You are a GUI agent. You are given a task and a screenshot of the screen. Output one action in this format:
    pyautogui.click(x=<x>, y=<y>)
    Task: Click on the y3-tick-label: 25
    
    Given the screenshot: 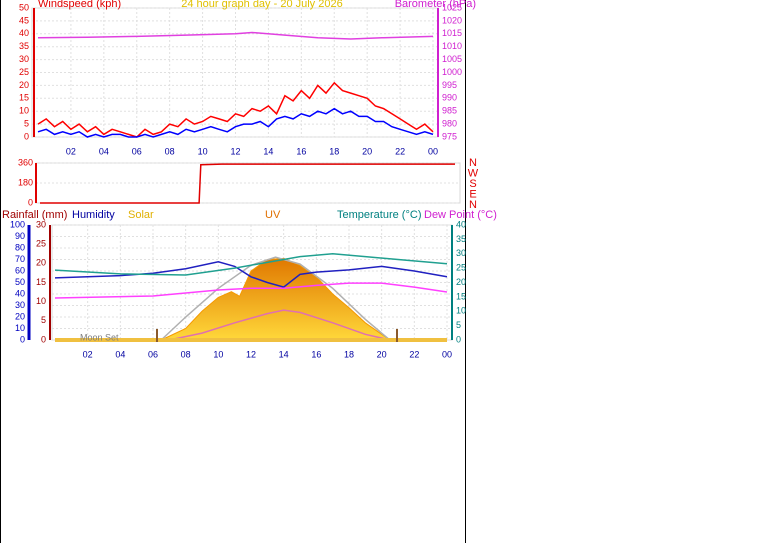 What is the action you would take?
    pyautogui.click(x=461, y=268)
    